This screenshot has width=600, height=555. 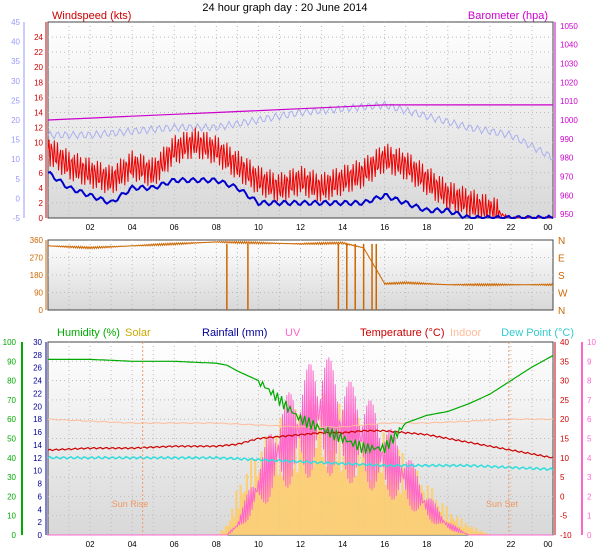 I want to click on tick-rainfall: 0, so click(x=40, y=535).